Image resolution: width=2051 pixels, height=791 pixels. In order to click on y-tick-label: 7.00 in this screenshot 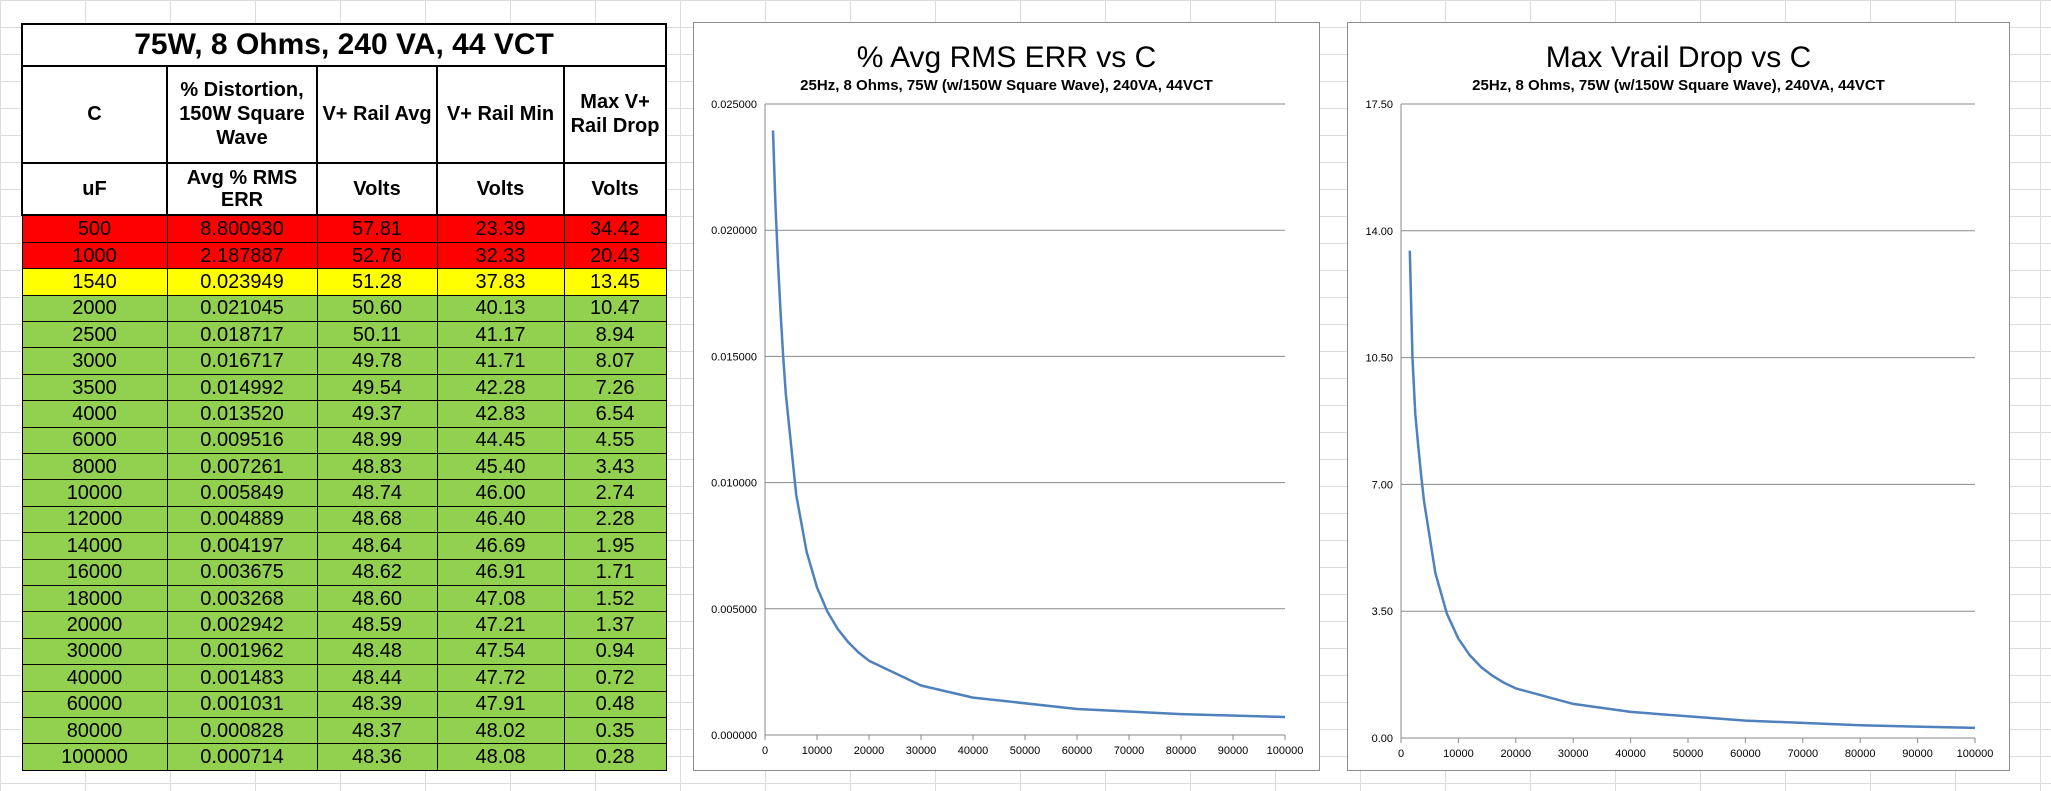, I will do `click(1382, 485)`.